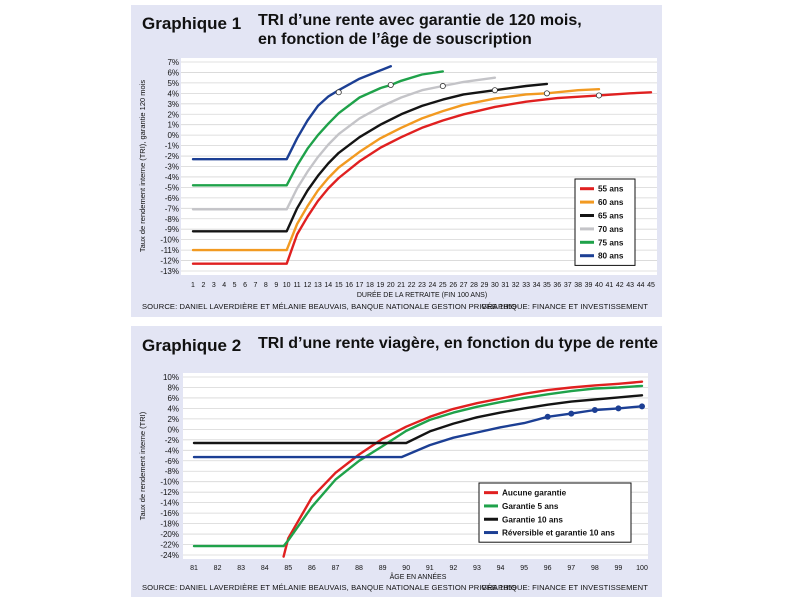 This screenshot has width=800, height=600. I want to click on y-tick-label: -24%, so click(169, 555).